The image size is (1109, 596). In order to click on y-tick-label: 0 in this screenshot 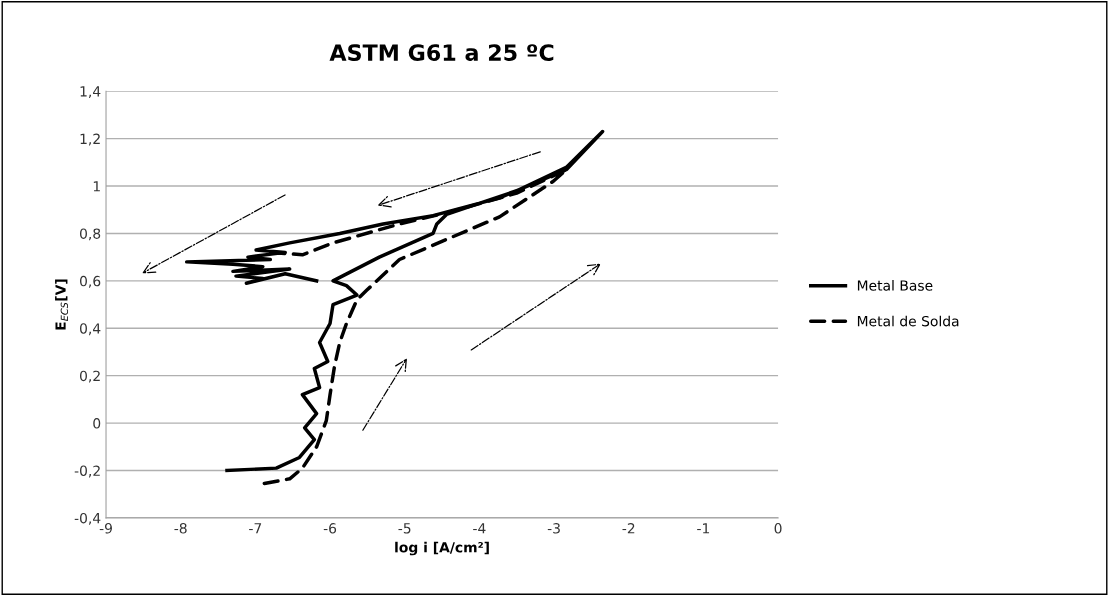, I will do `click(97, 423)`.